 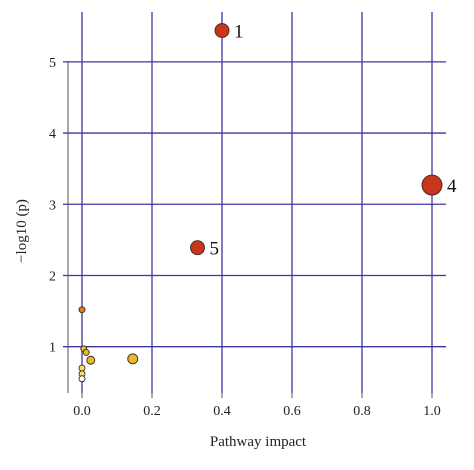 What do you see at coordinates (152, 411) in the screenshot?
I see `x-tick-label: 0.2` at bounding box center [152, 411].